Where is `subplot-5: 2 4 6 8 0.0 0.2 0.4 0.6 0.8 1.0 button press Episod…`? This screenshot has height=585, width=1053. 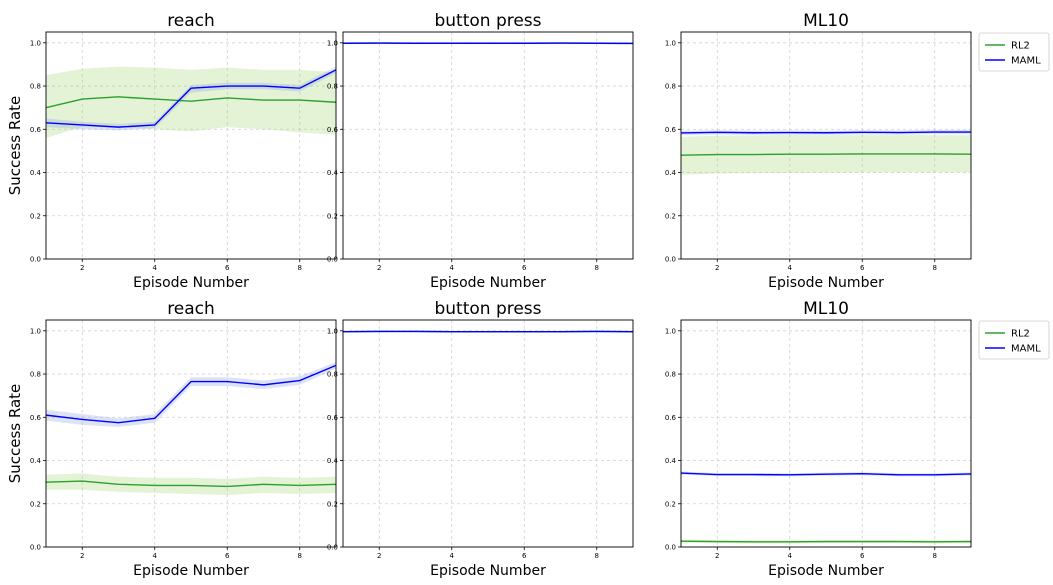 subplot-5: 2 4 6 8 0.0 0.2 0.4 0.6 0.8 1.0 button press Episod… is located at coordinates (480, 439).